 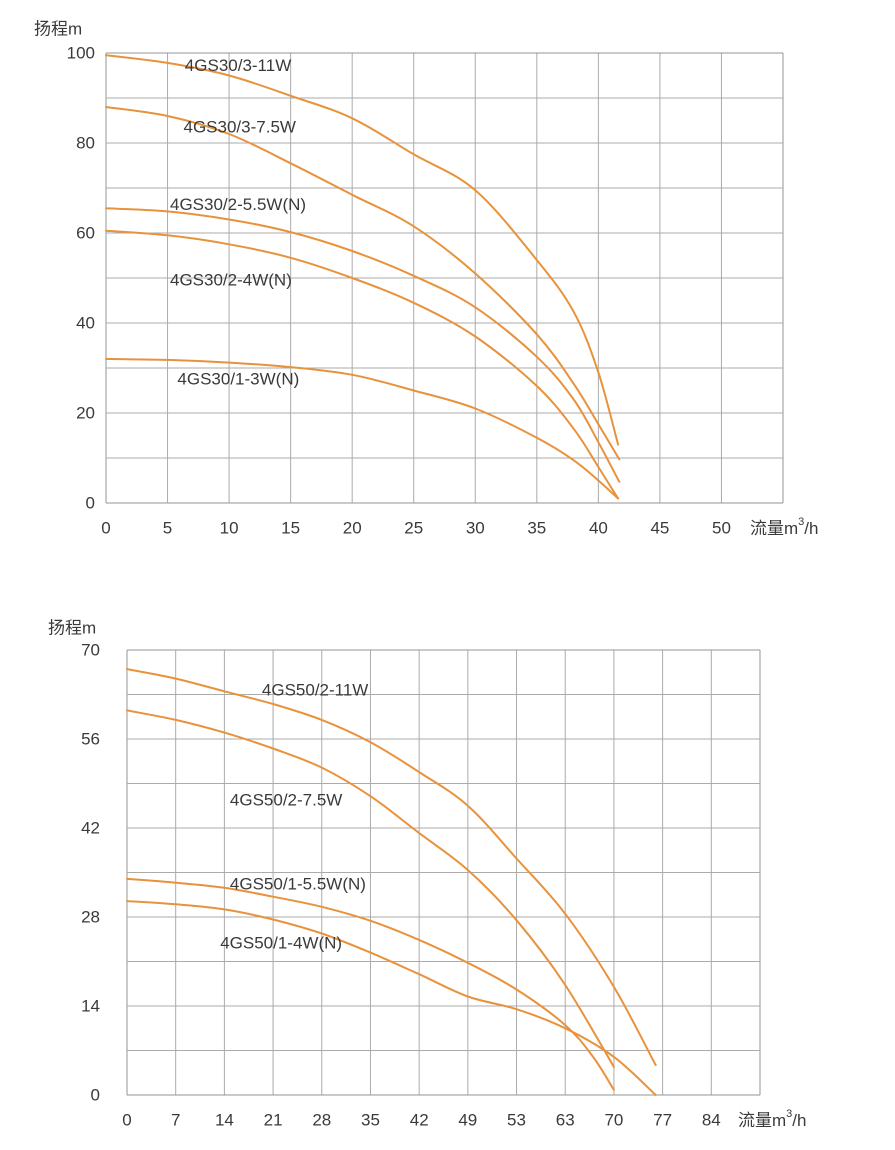 I want to click on x-tick-label: 14, so click(x=224, y=1120).